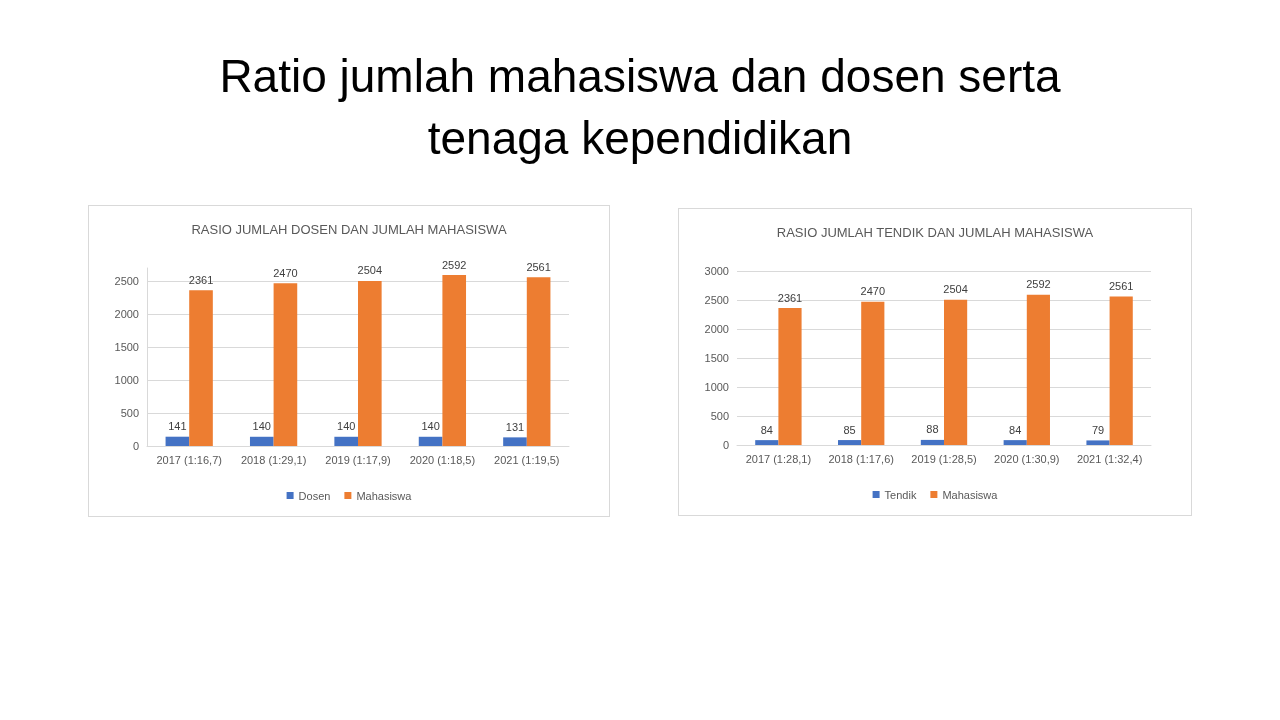 This screenshot has width=1280, height=720. Describe the element at coordinates (442, 459) in the screenshot. I see `x-tick-label: 2020 (1:18,5)` at that location.